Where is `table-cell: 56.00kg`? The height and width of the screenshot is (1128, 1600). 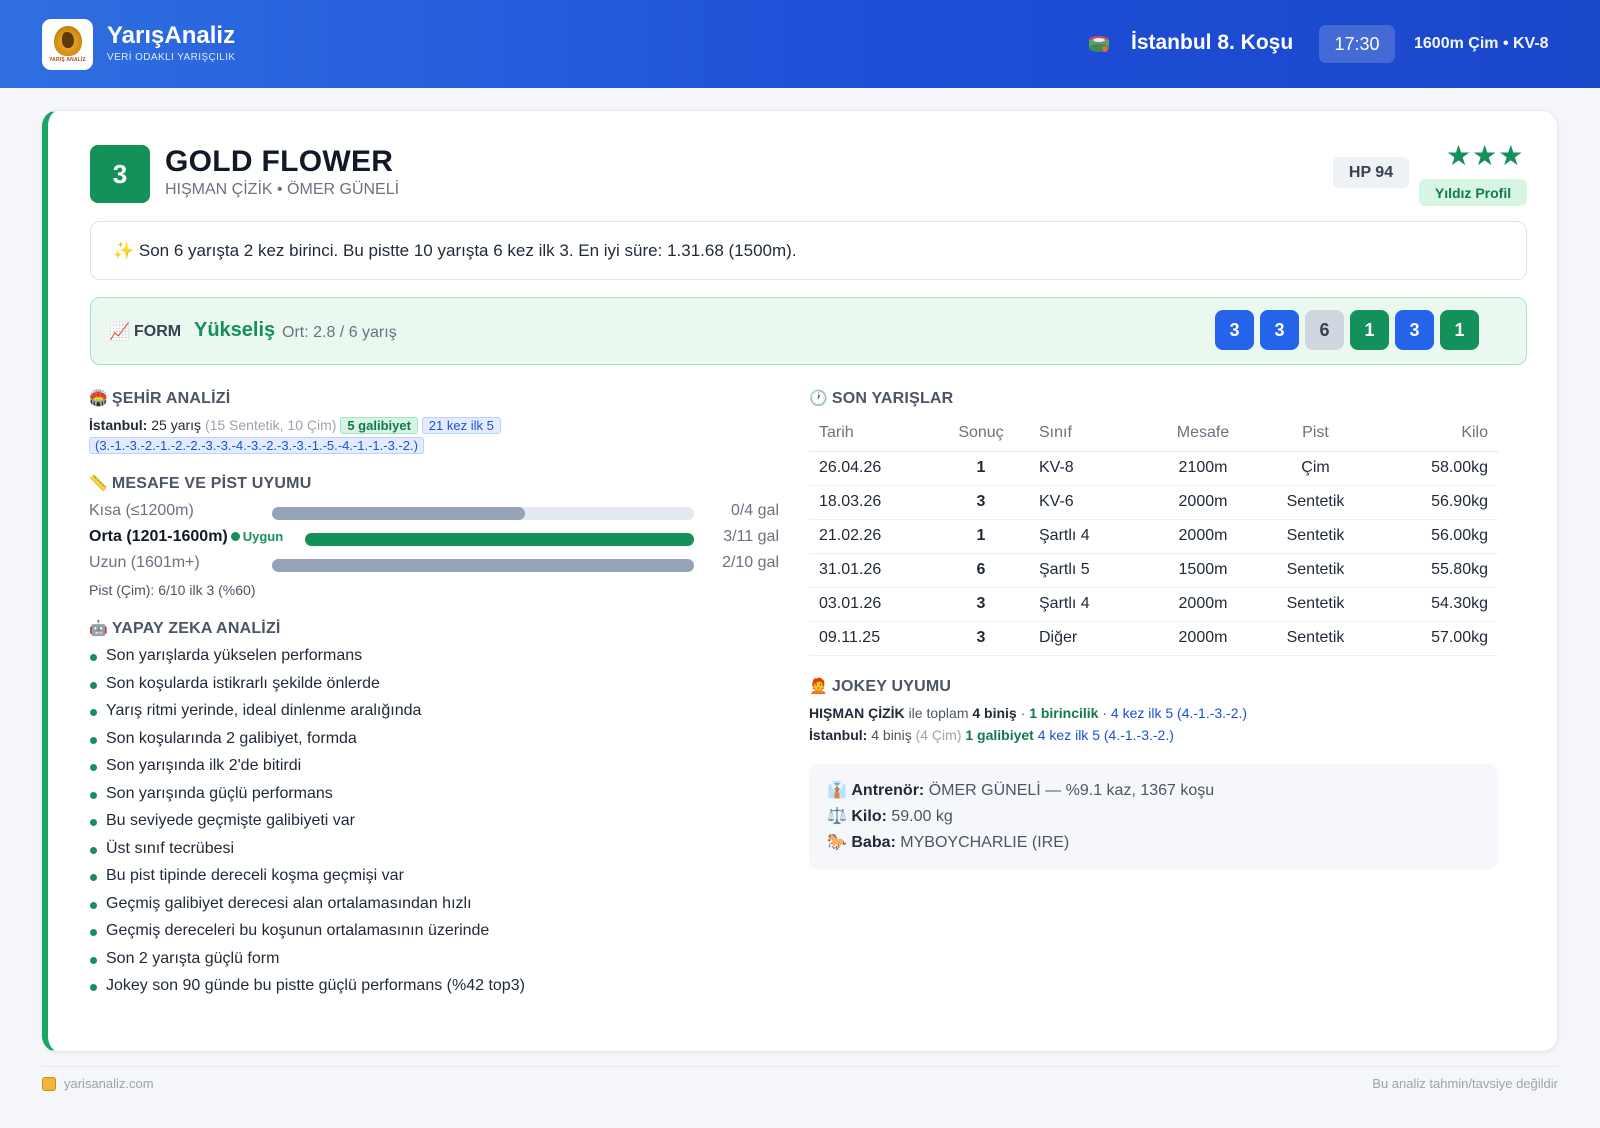
table-cell: 56.00kg is located at coordinates (1438, 536).